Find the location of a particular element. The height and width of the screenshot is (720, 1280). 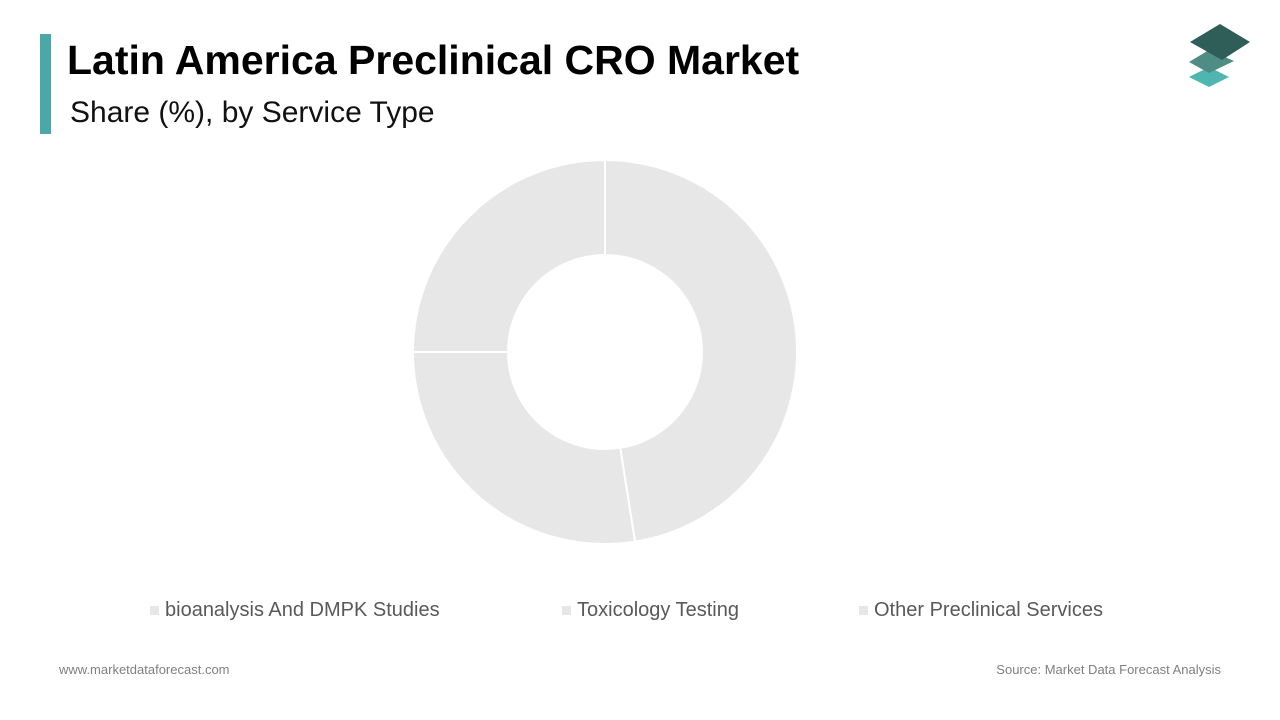

legend-item: Other Preclinical Services is located at coordinates (981, 610).